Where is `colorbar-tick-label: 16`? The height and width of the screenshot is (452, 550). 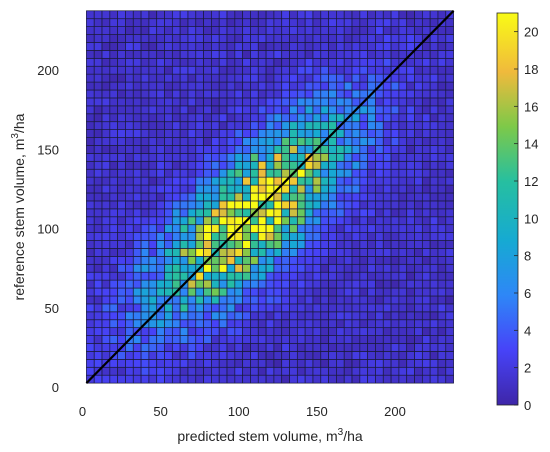
colorbar-tick-label: 16 is located at coordinates (531, 106).